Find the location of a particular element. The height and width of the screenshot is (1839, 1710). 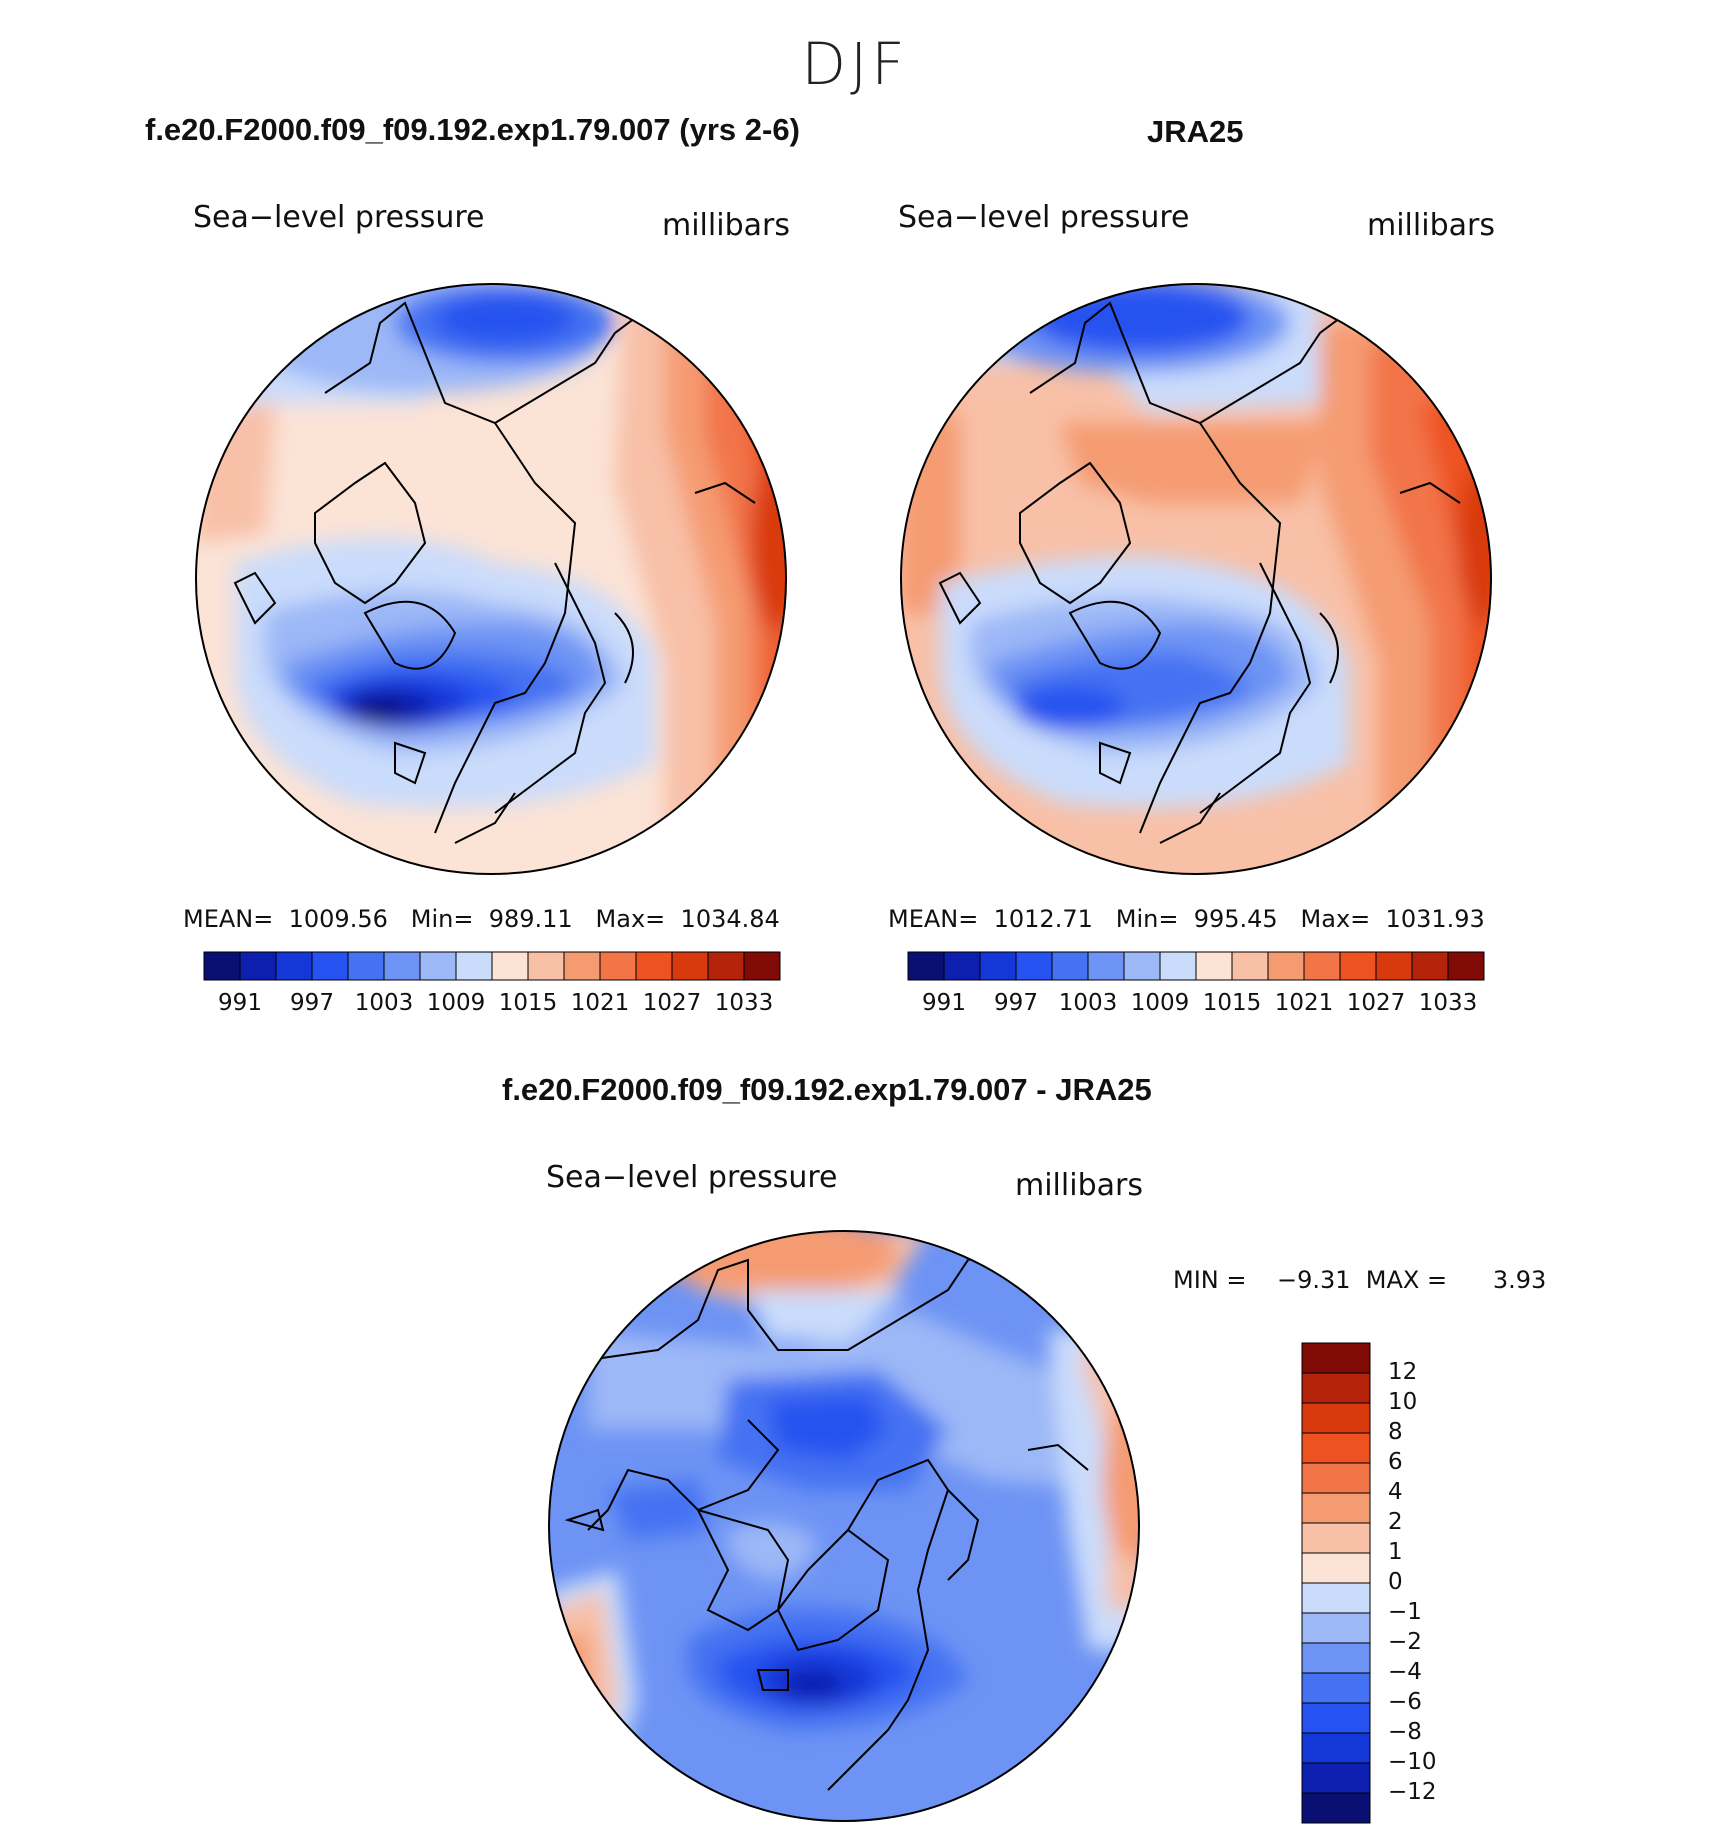

variable-label-model: Sea−level pressure is located at coordinates (339, 217).